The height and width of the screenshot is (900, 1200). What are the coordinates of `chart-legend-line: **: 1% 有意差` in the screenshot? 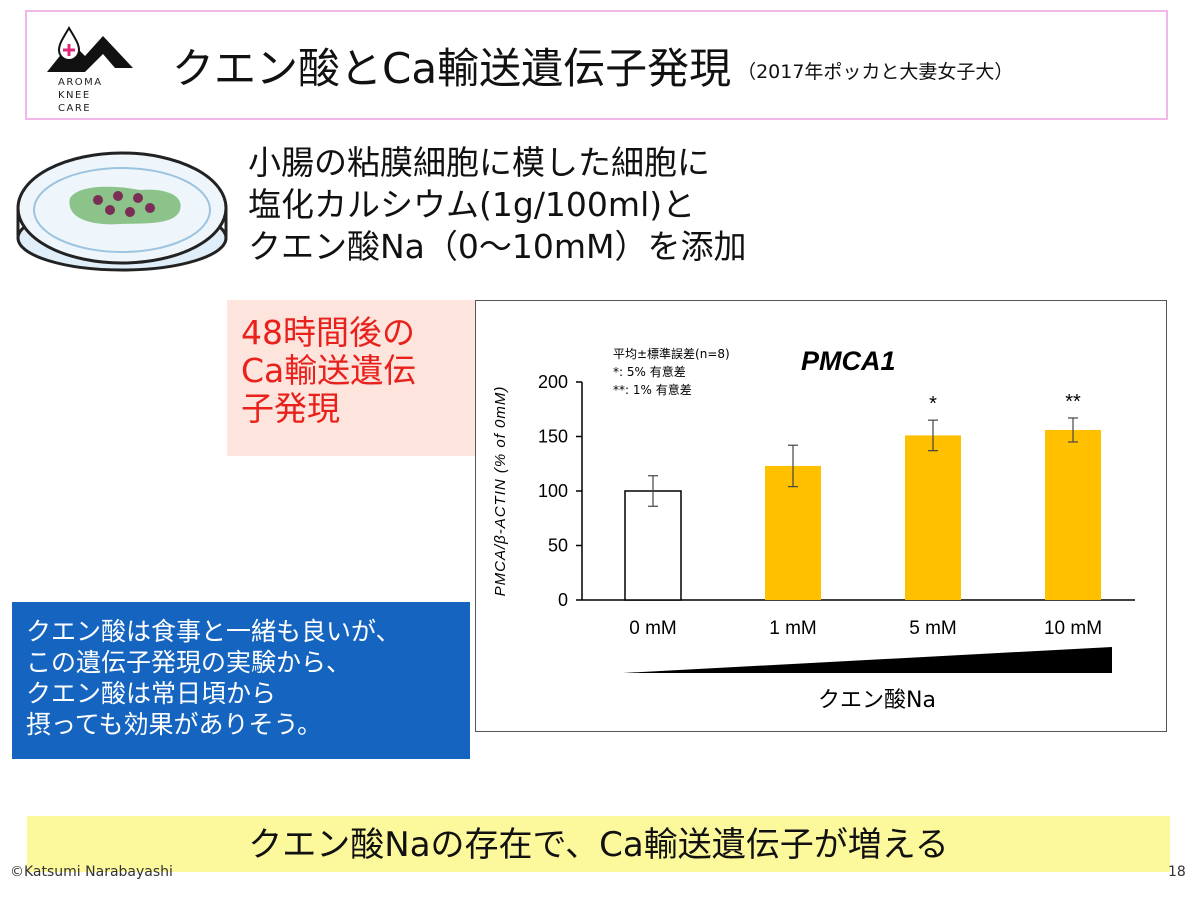 It's located at (652, 389).